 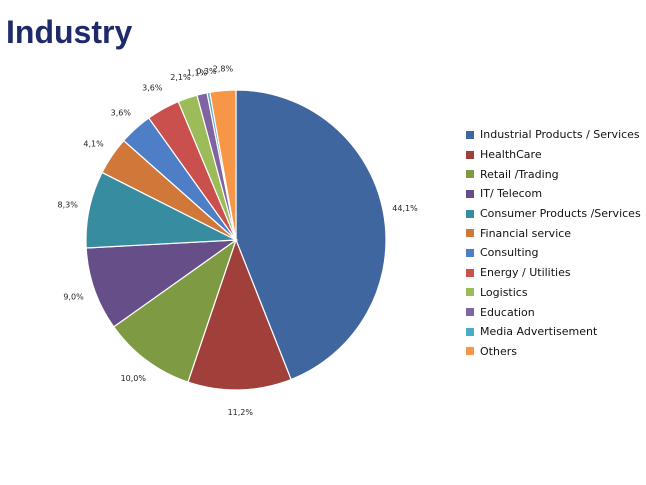 I want to click on legend-label: Education, so click(x=507, y=312).